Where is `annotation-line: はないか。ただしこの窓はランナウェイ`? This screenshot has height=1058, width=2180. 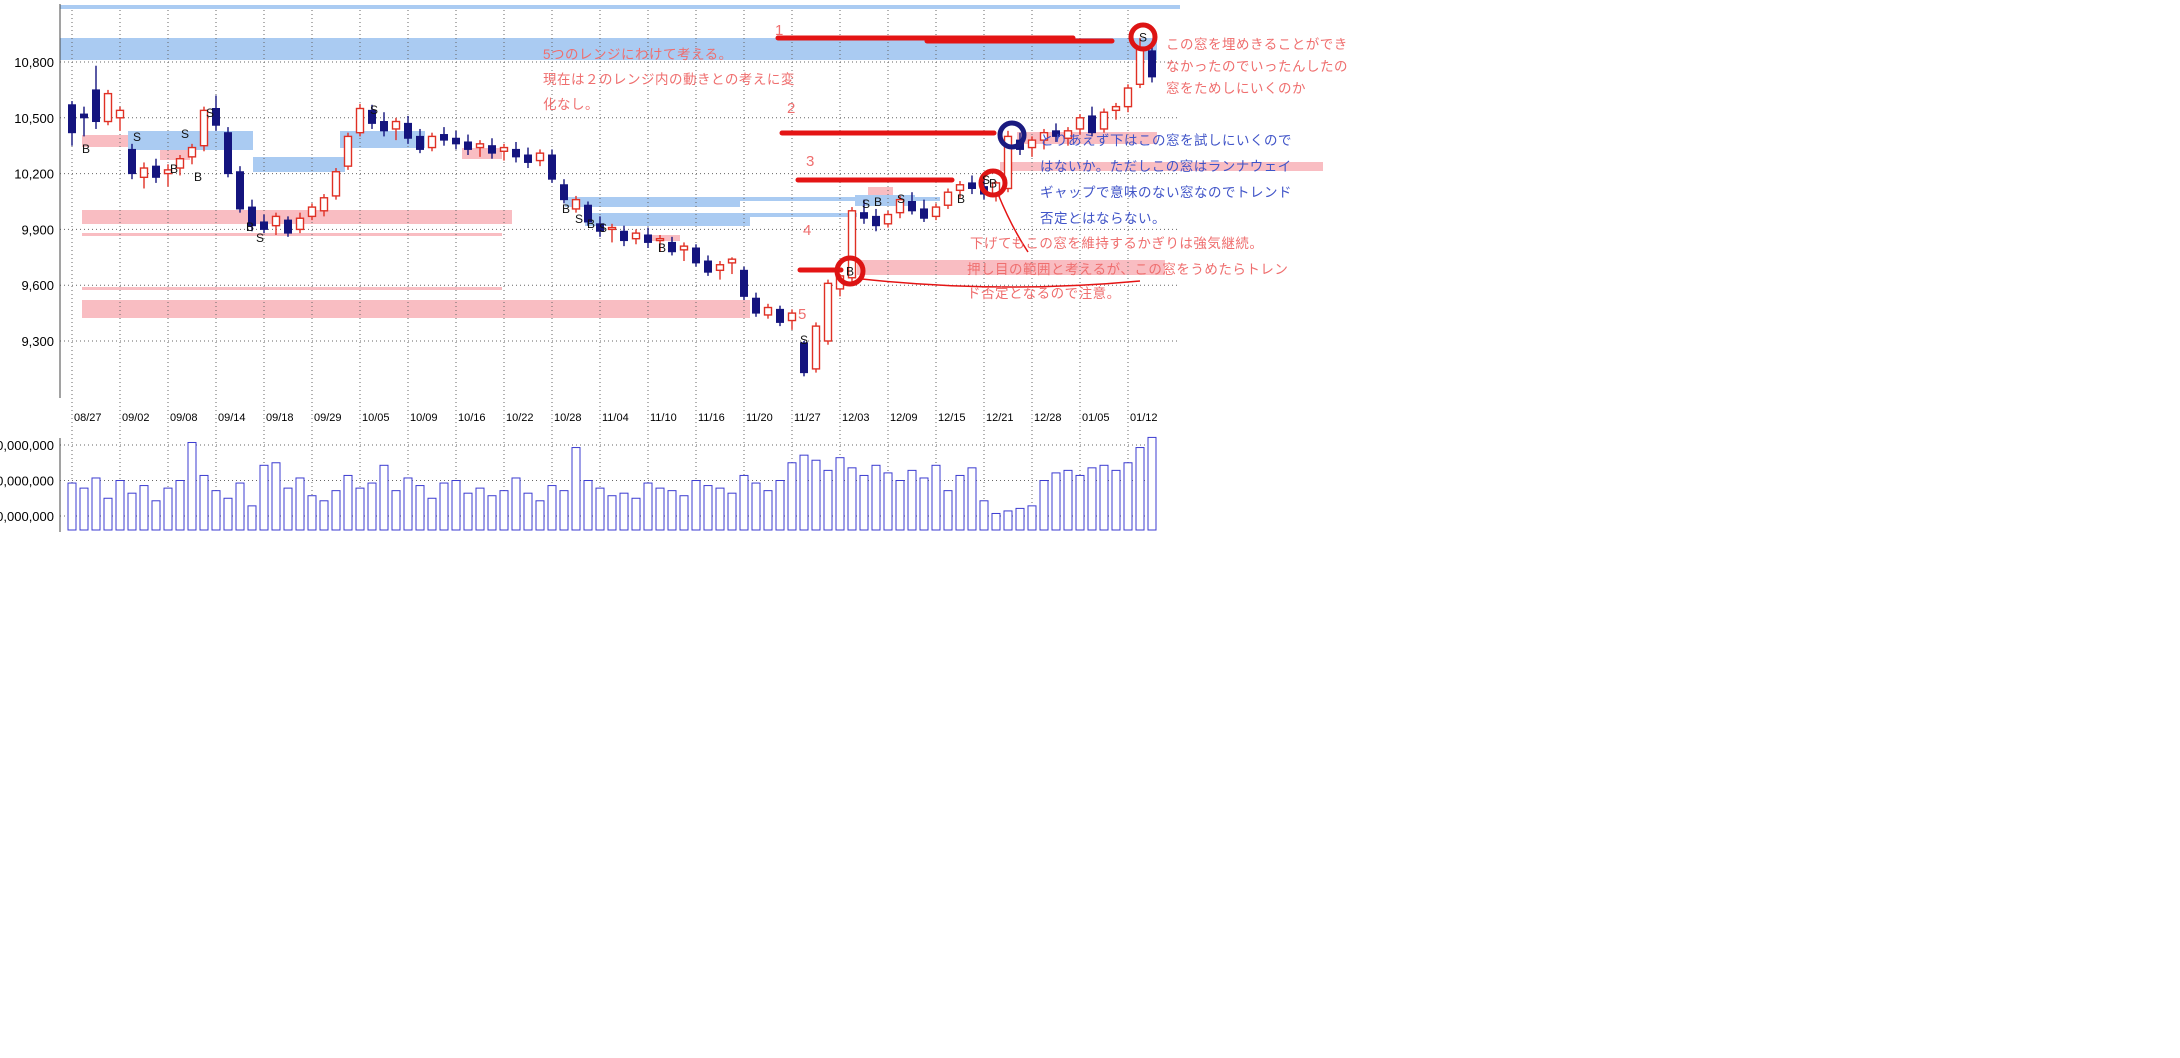
annotation-line: はないか。ただしこの窓はランナウェイ is located at coordinates (1166, 166).